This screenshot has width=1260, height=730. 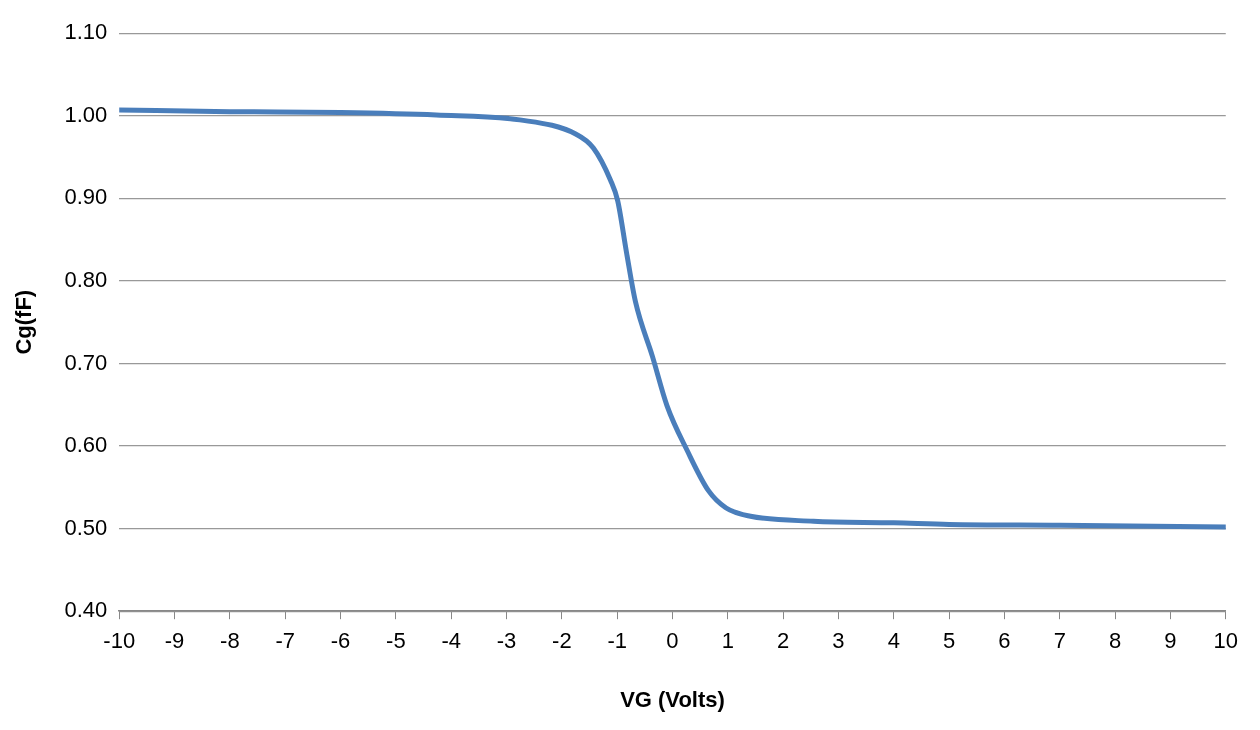 What do you see at coordinates (285, 641) in the screenshot?
I see `x-tick-label: -7` at bounding box center [285, 641].